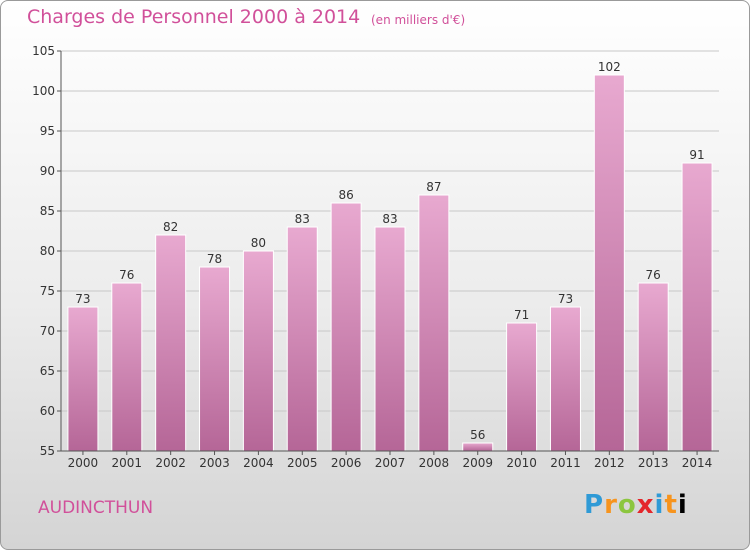 The width and height of the screenshot is (750, 550). What do you see at coordinates (47, 291) in the screenshot?
I see `y-tick-label: 75` at bounding box center [47, 291].